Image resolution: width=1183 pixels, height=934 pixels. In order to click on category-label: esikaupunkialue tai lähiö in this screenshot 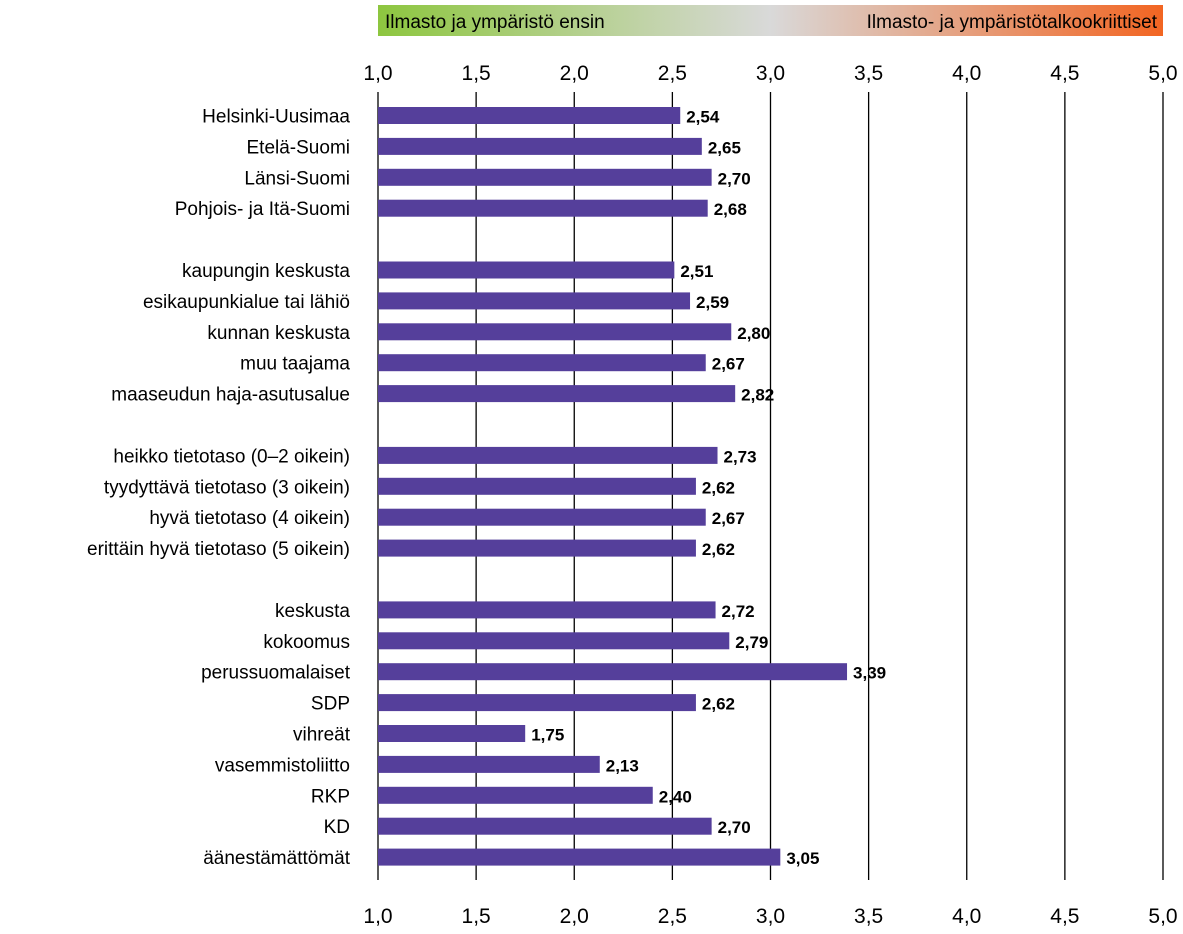, I will do `click(246, 302)`.